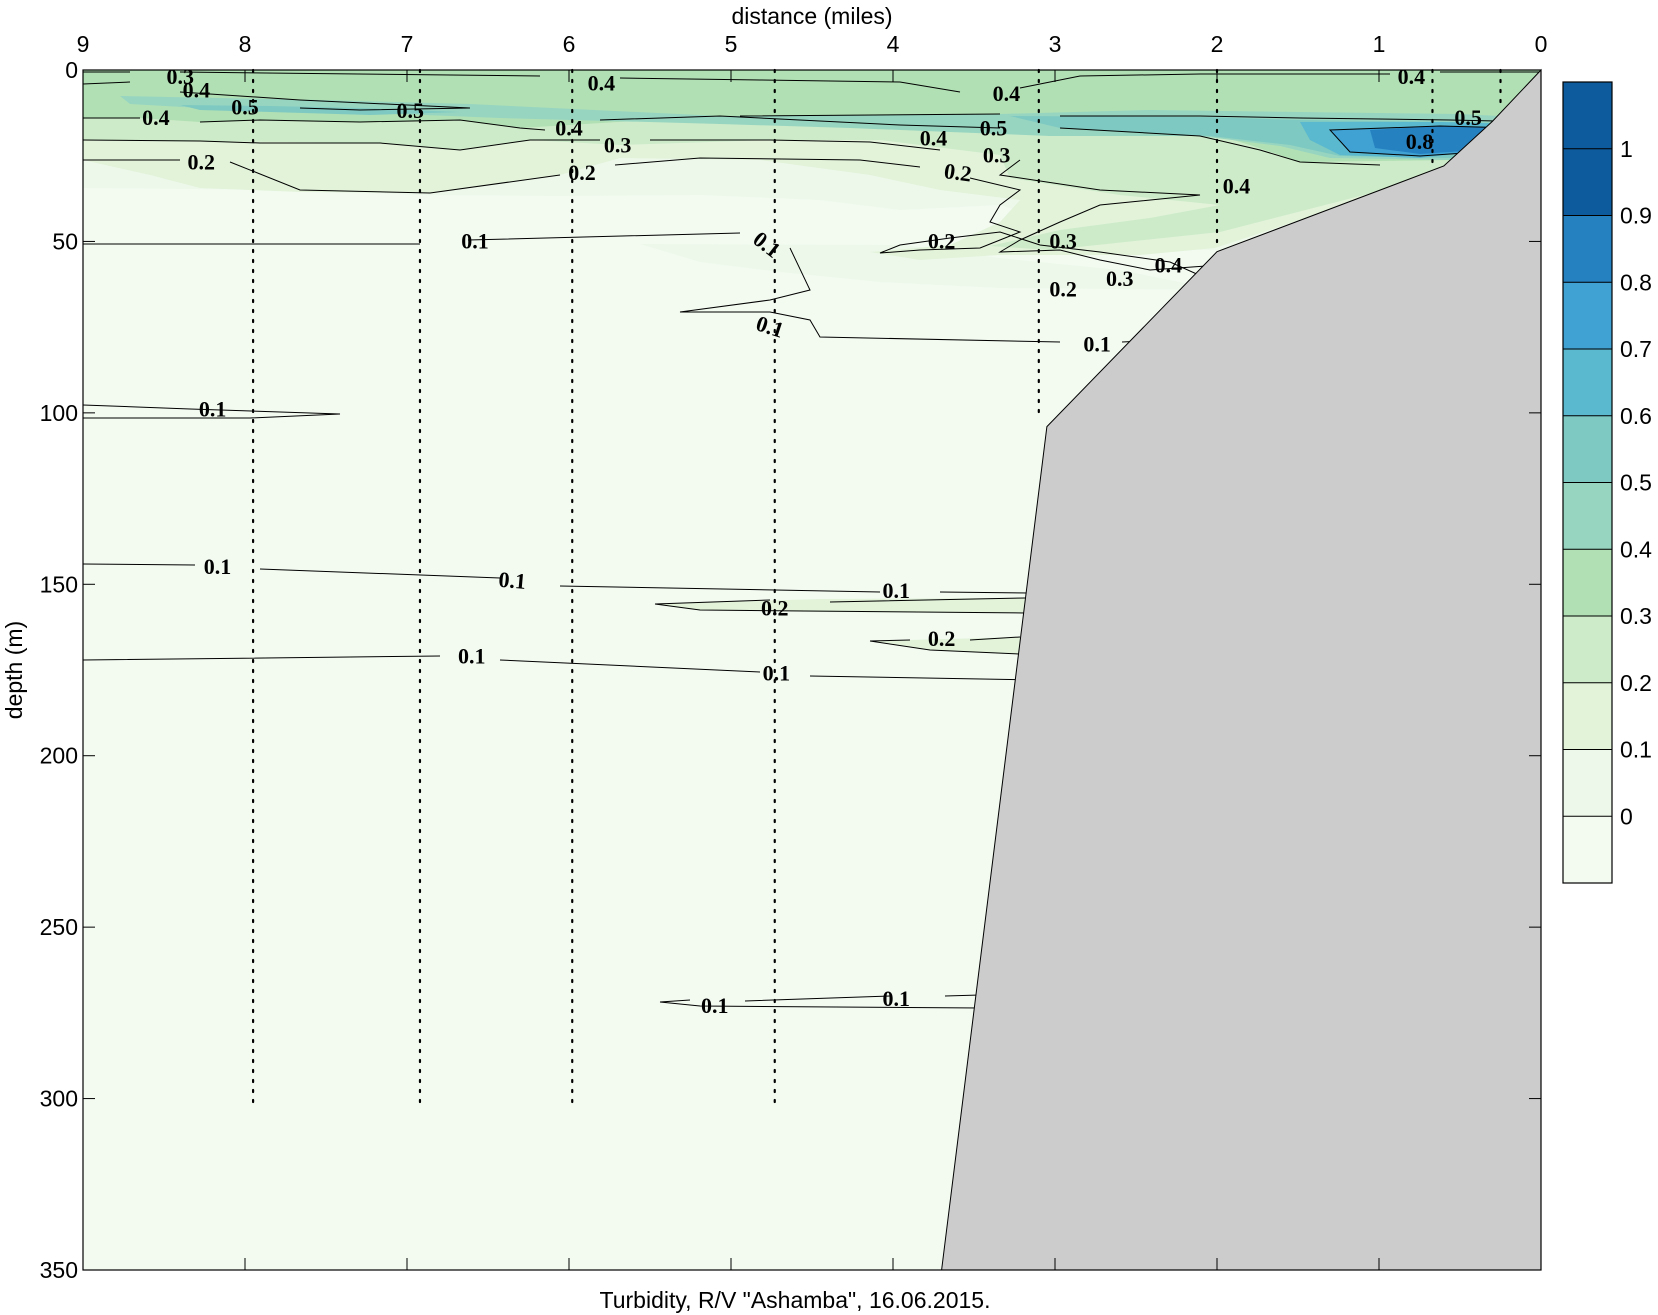  I want to click on x-tick-label: 4, so click(893, 44).